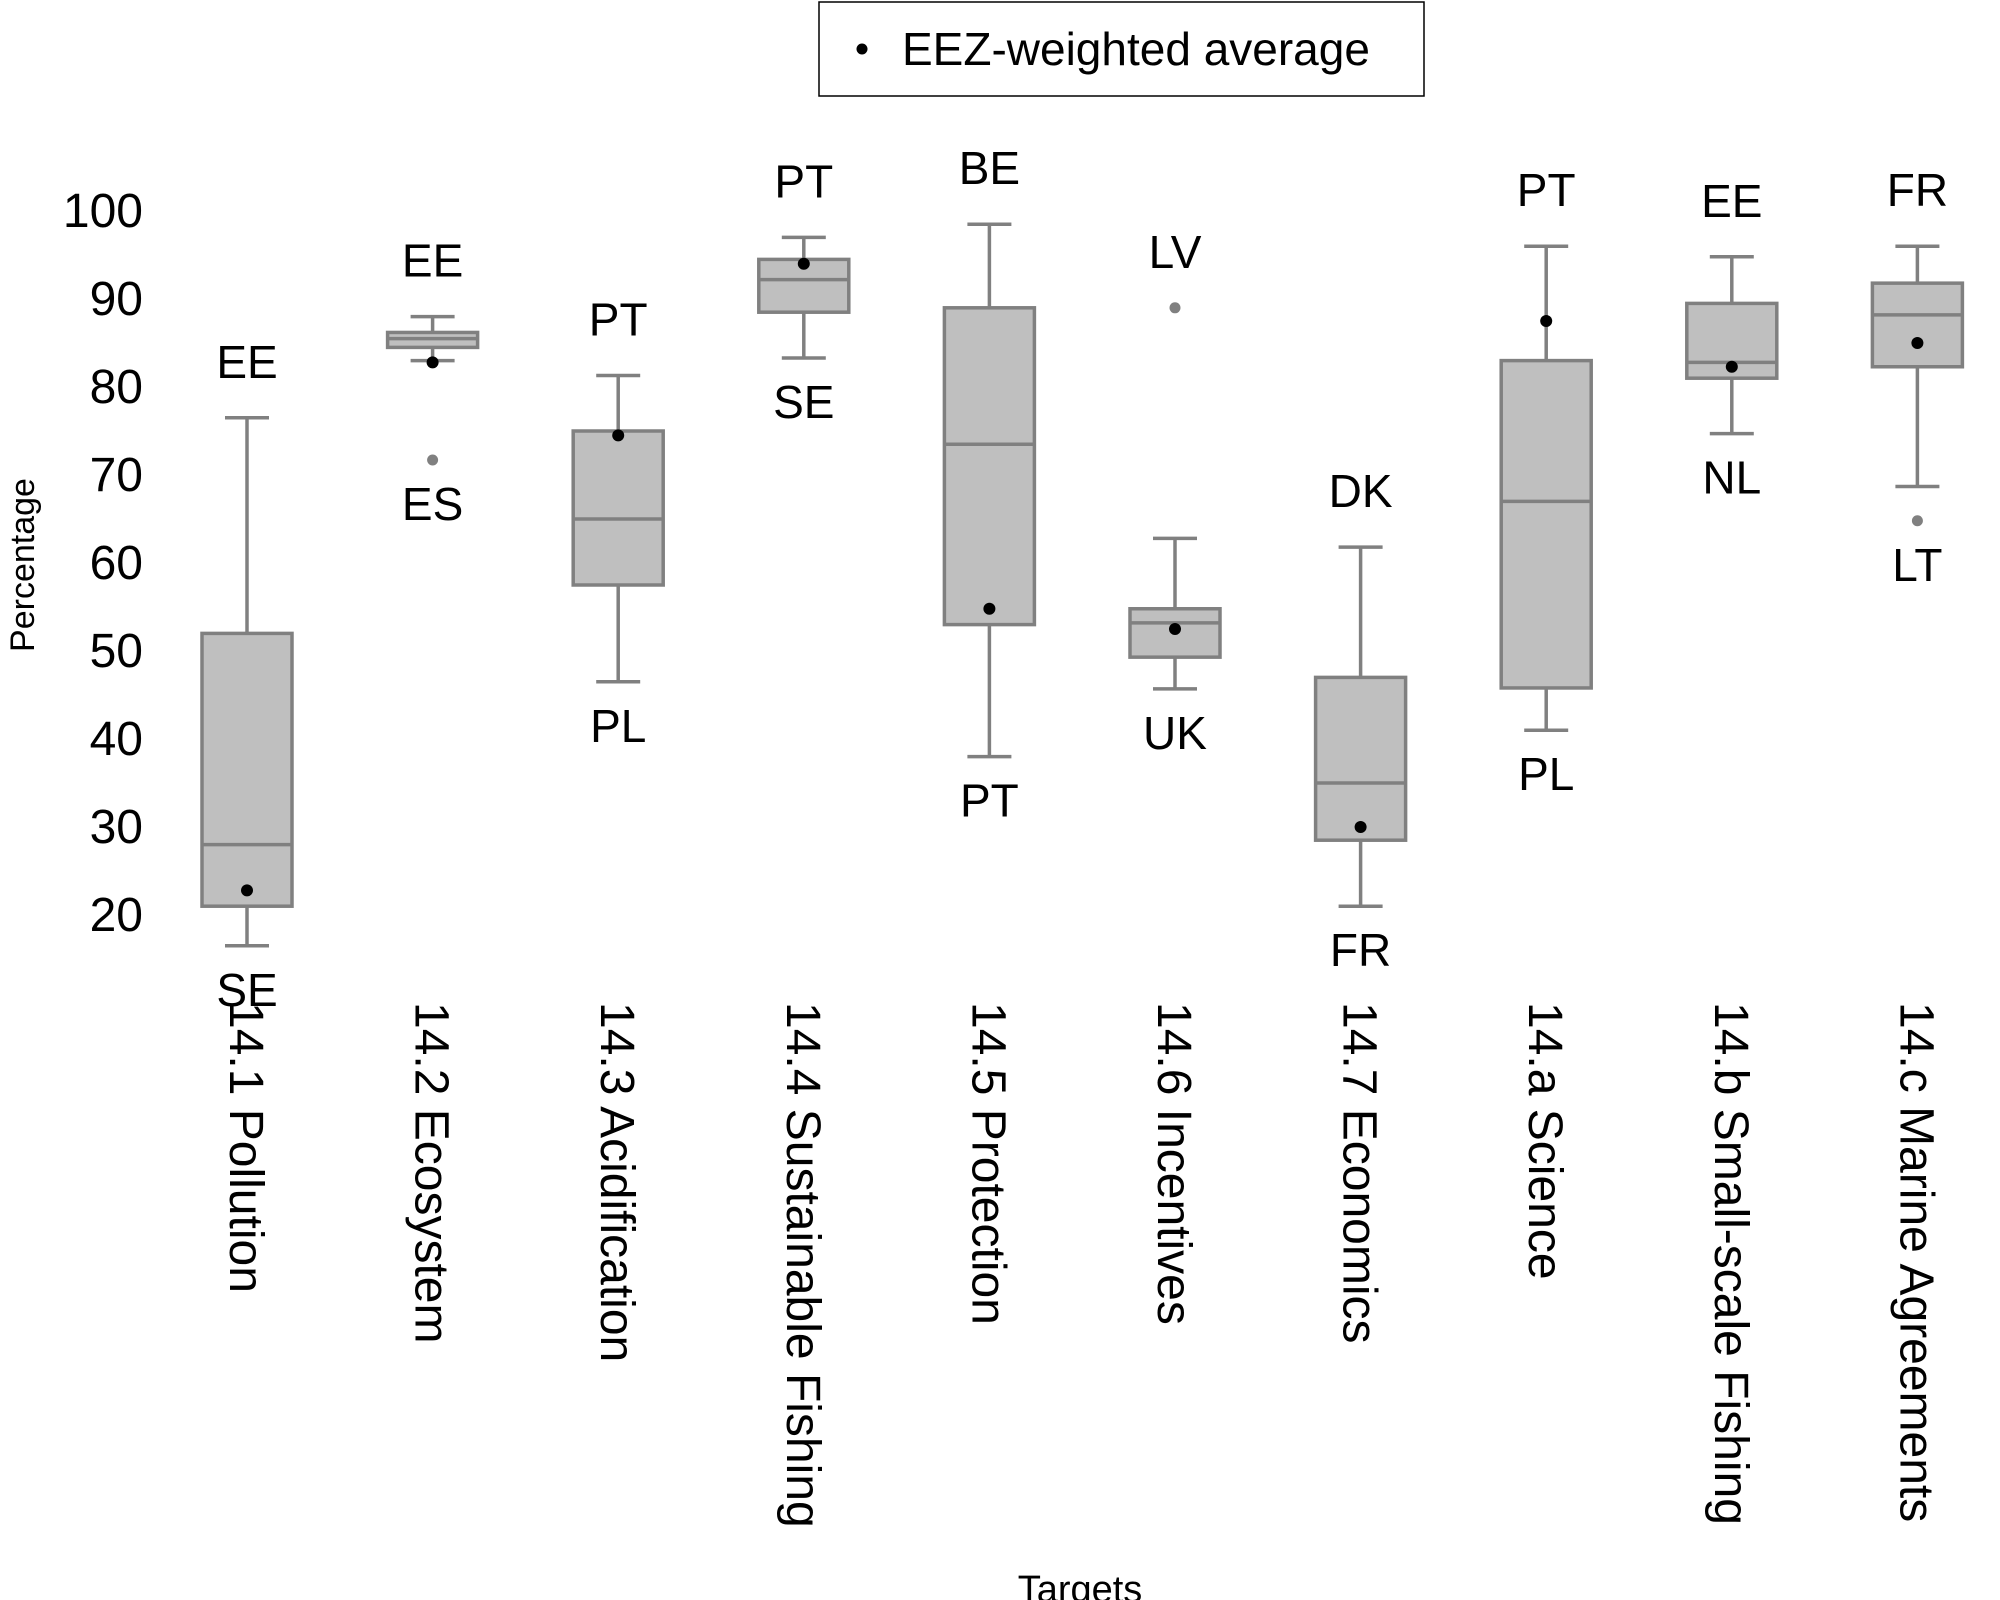 The height and width of the screenshot is (1600, 2000). Describe the element at coordinates (1359, 1173) in the screenshot. I see `x-tick-label: 14.7 Economics` at that location.